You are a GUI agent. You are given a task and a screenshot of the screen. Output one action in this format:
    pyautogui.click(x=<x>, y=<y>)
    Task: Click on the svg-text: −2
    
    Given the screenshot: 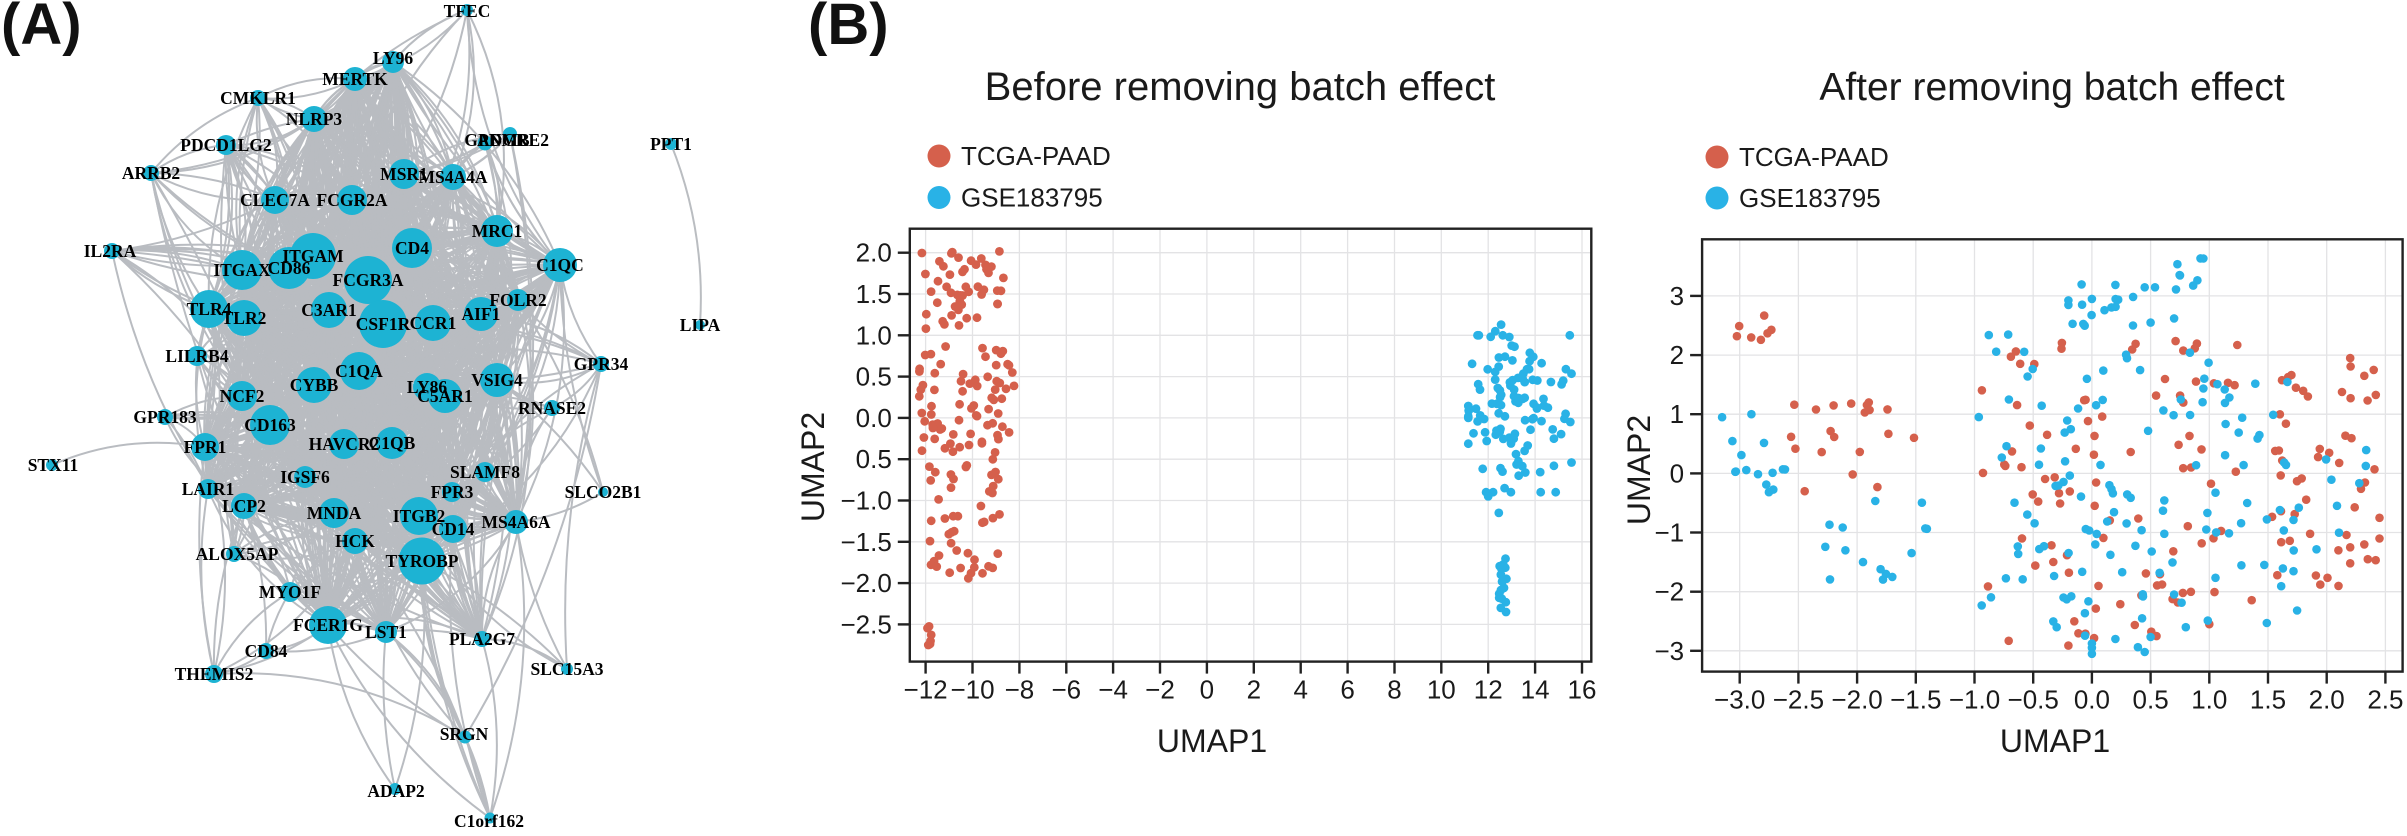 What is the action you would take?
    pyautogui.click(x=1669, y=592)
    